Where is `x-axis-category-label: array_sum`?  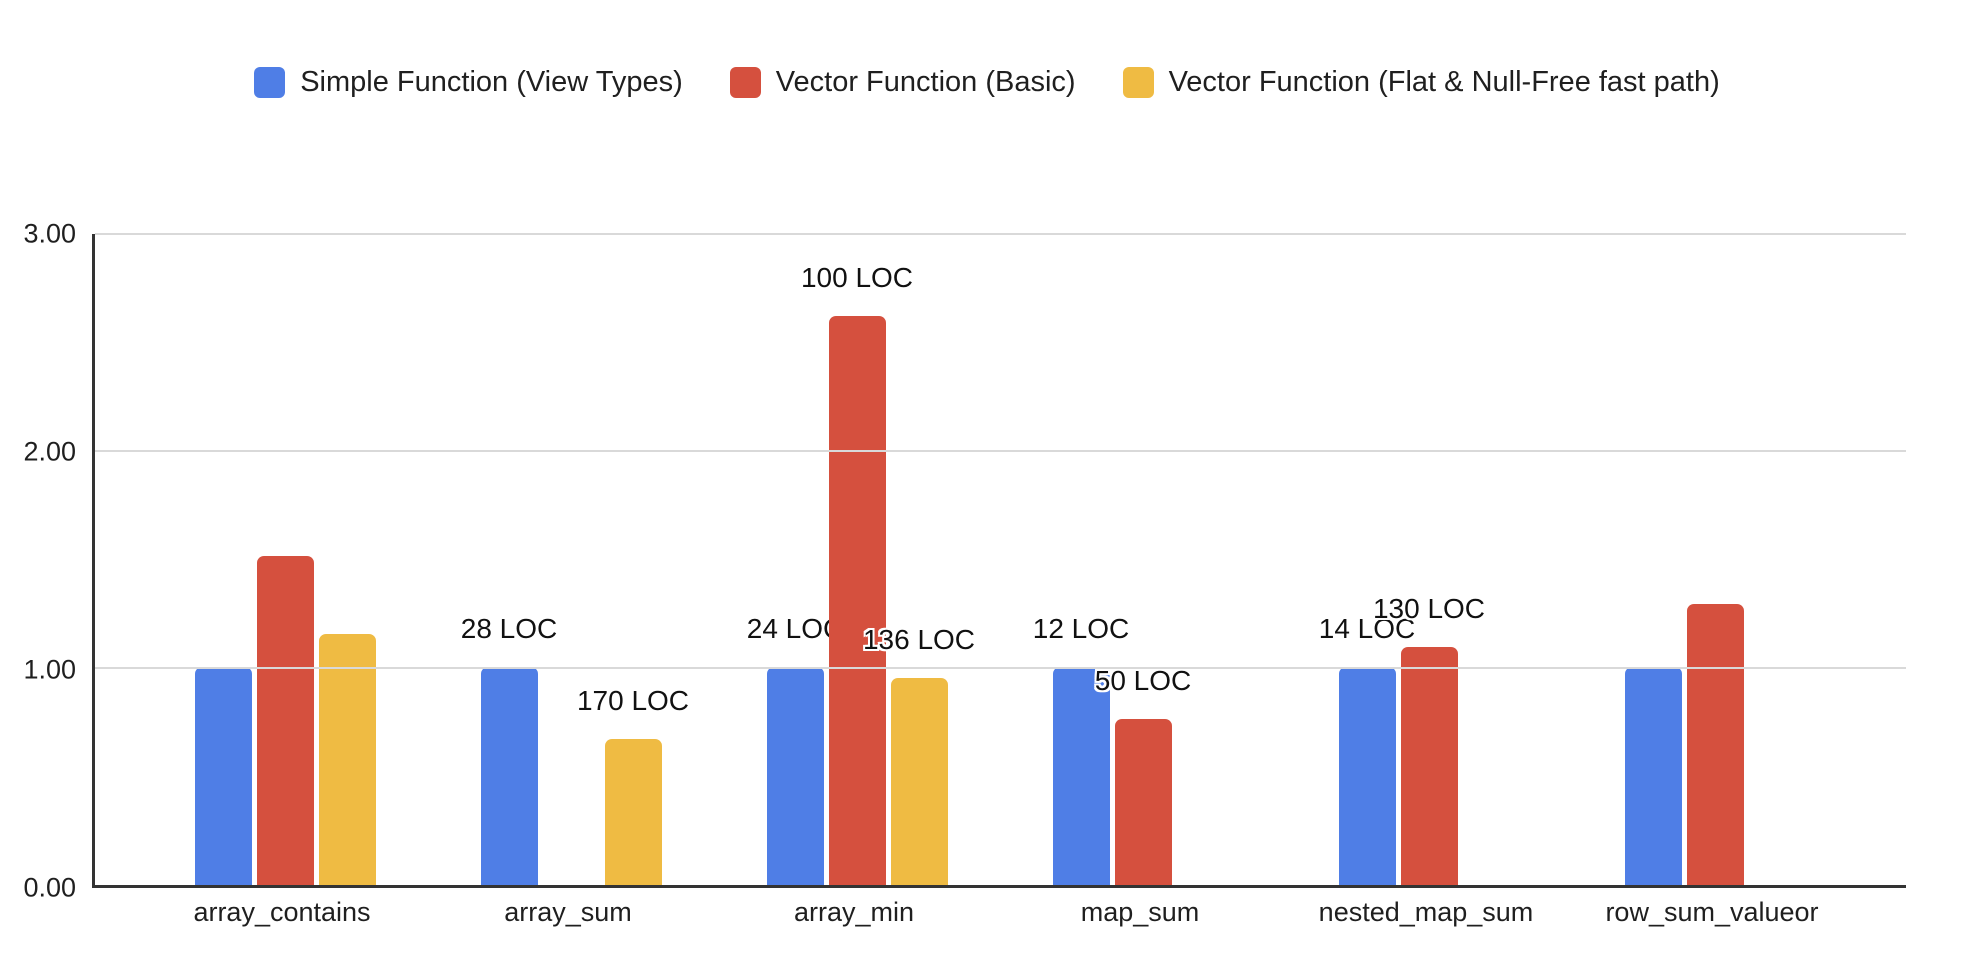
x-axis-category-label: array_sum is located at coordinates (568, 912).